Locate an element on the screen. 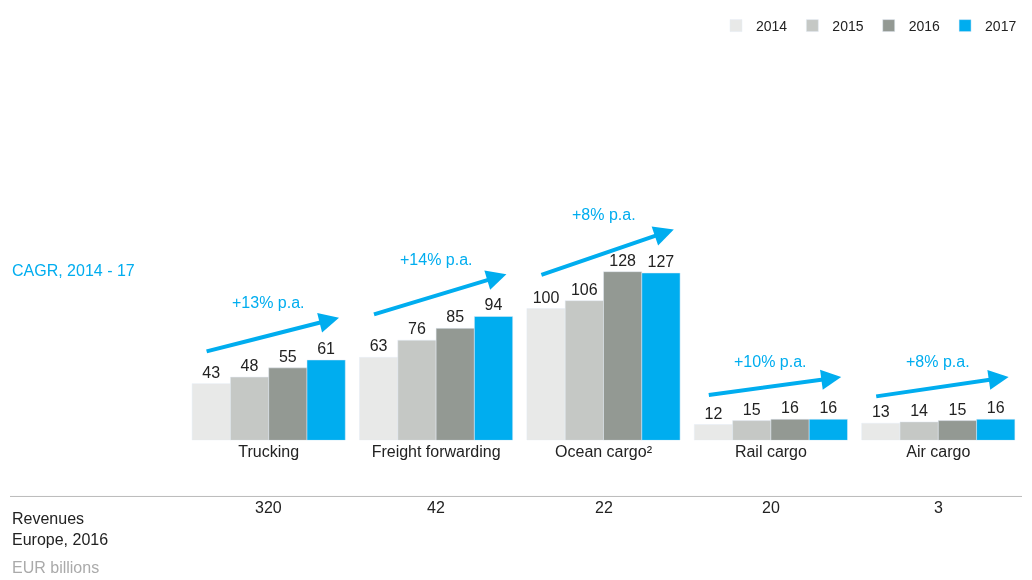  data-label: 61 is located at coordinates (326, 348).